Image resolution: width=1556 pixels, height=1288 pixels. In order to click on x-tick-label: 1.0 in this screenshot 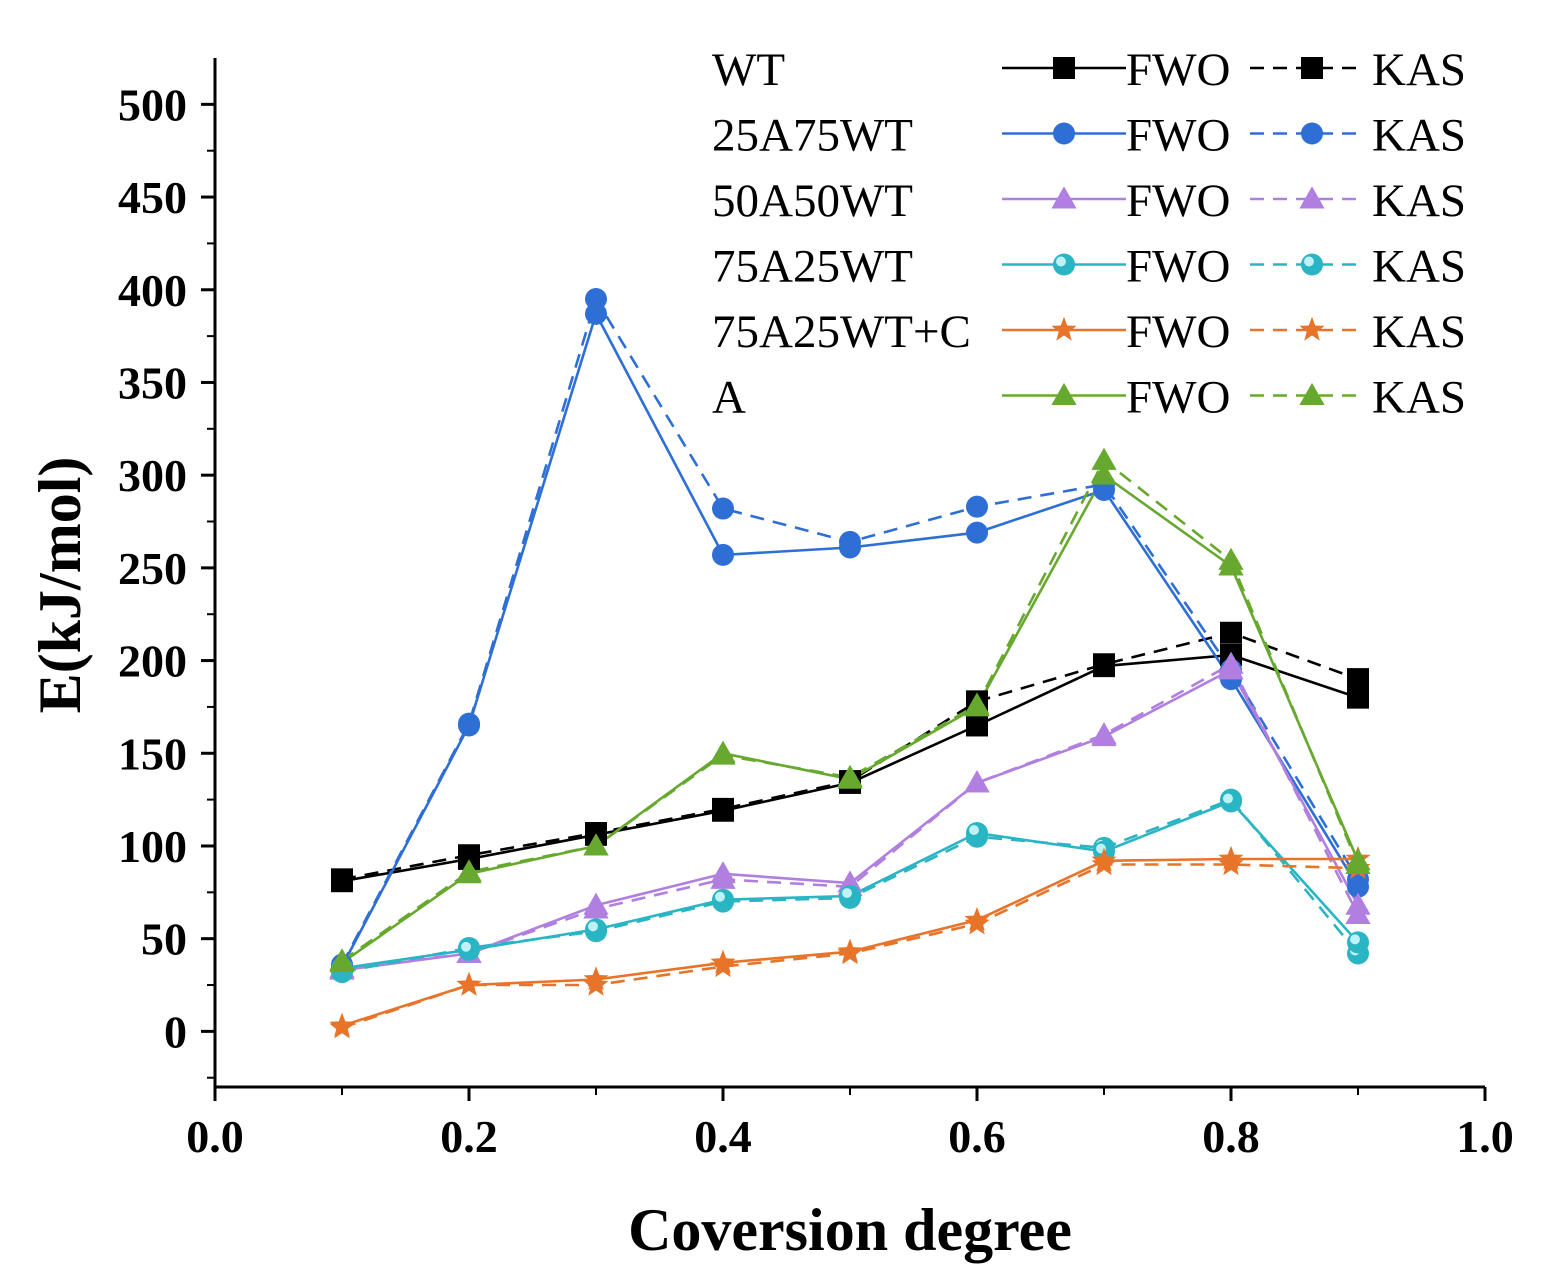, I will do `click(1485, 1136)`.